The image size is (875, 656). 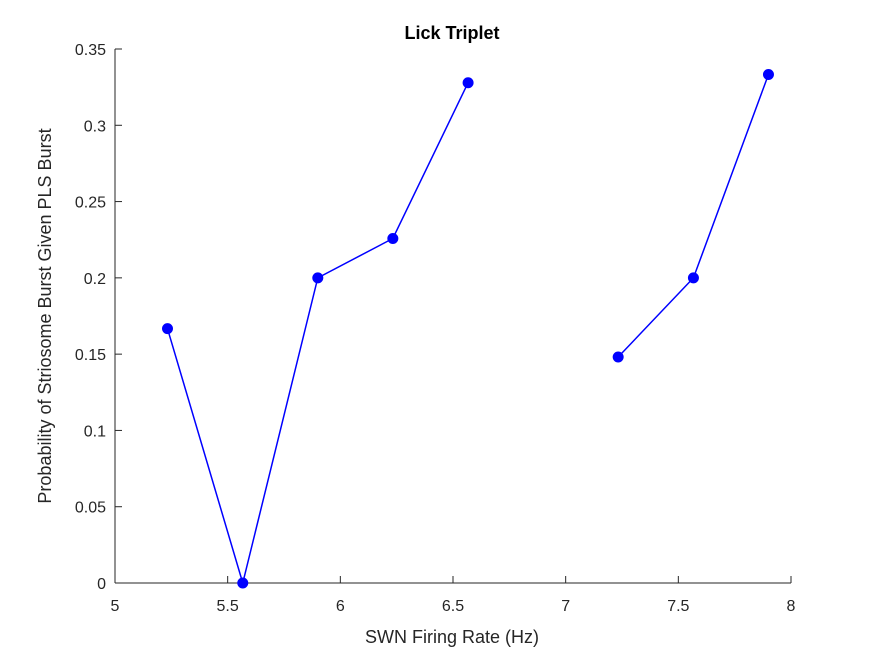 I want to click on y-tick-label: 0.1, so click(x=95, y=431).